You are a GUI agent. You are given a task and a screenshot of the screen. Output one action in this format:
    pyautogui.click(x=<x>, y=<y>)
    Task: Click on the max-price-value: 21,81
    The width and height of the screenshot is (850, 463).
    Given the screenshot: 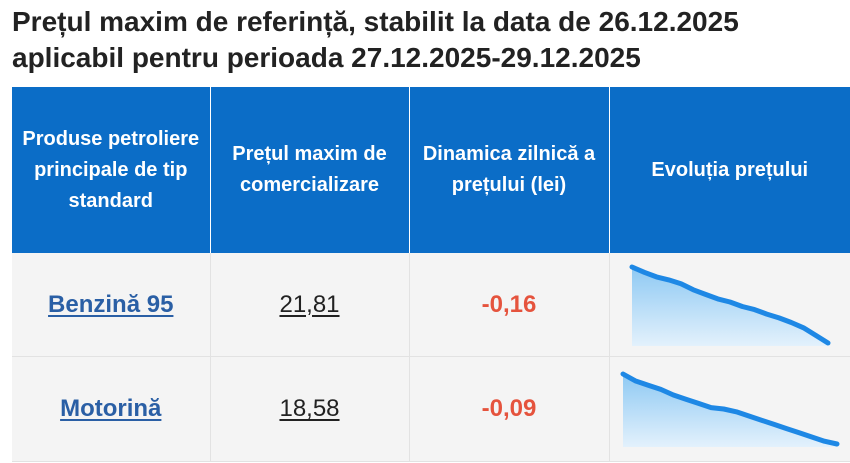 What is the action you would take?
    pyautogui.click(x=309, y=304)
    